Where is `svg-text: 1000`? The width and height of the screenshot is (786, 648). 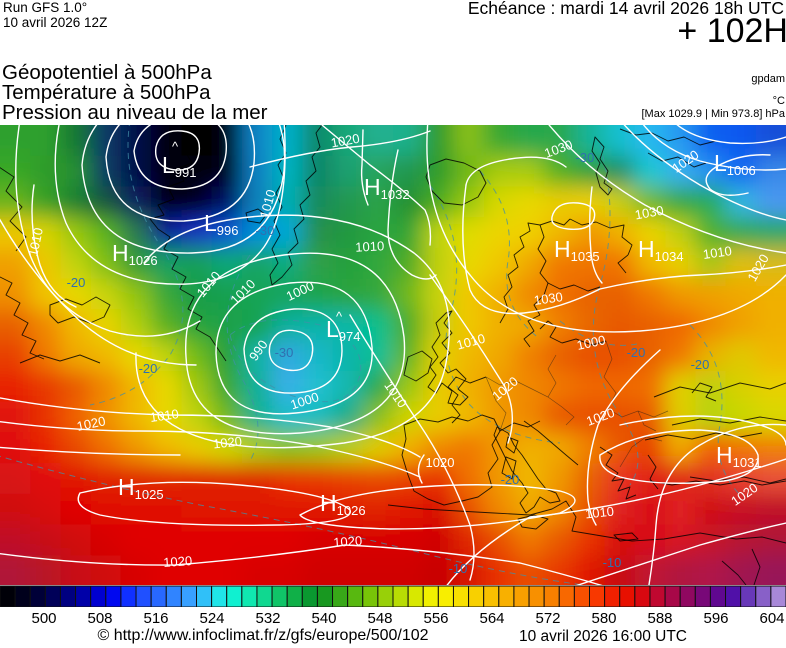
svg-text: 1000 is located at coordinates (590, 342).